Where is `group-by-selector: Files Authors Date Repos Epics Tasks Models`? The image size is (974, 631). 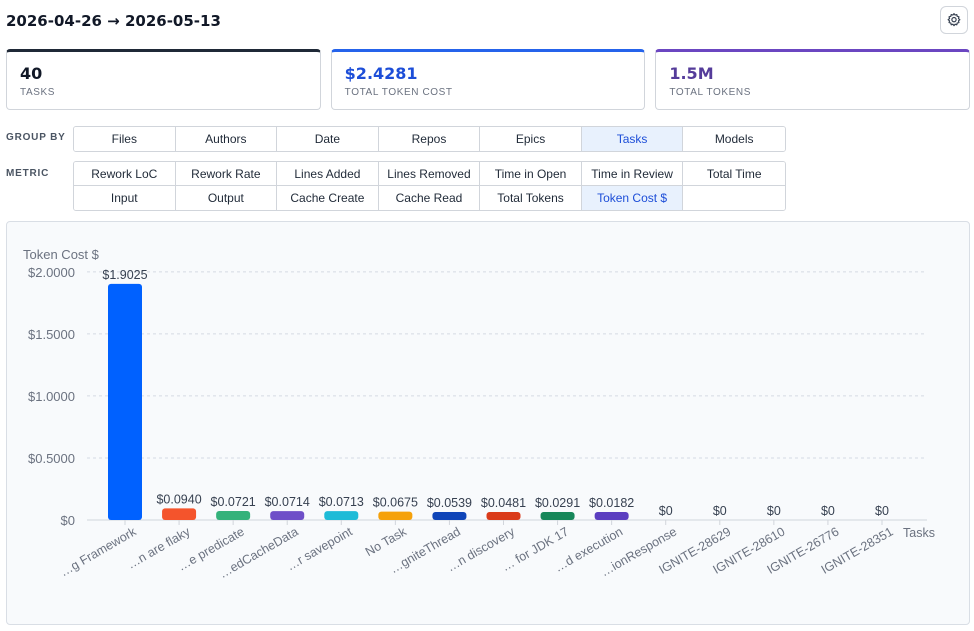 group-by-selector: Files Authors Date Repos Epics Tasks Models is located at coordinates (429, 139).